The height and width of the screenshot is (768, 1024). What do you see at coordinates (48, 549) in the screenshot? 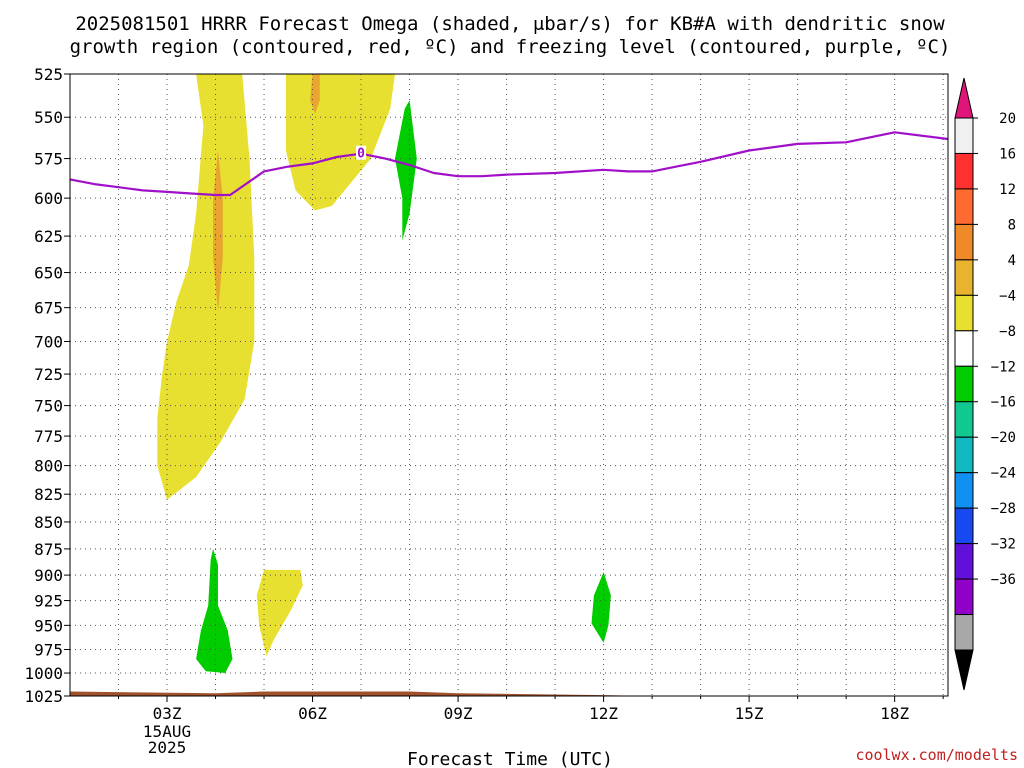
I see `y-tick-label-875: 875` at bounding box center [48, 549].